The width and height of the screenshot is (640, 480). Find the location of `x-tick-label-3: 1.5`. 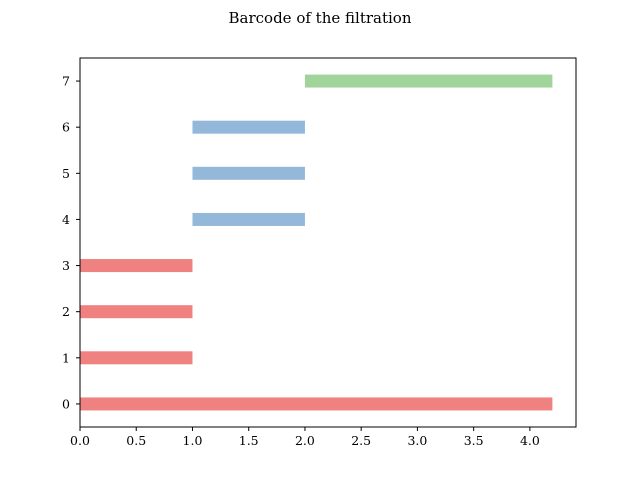

x-tick-label-3: 1.5 is located at coordinates (249, 440).